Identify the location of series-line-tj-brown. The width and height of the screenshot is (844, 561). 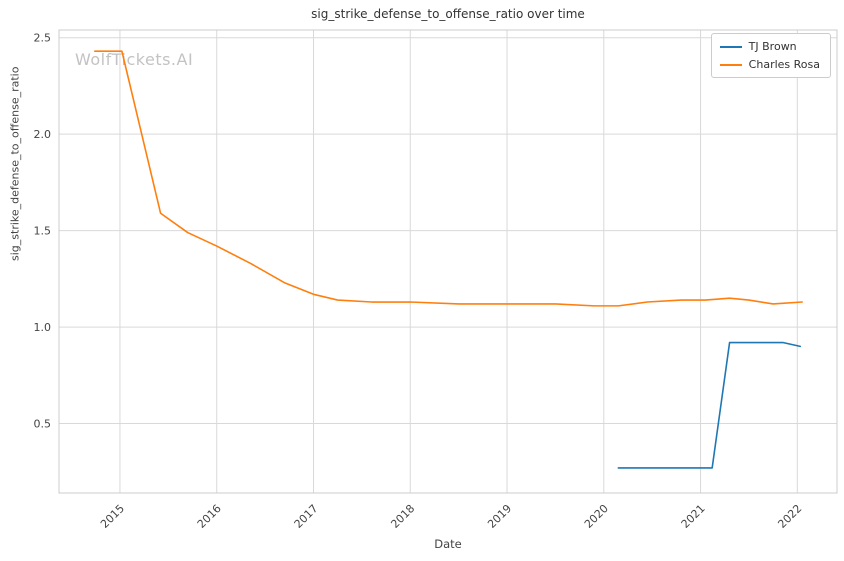
(709, 405).